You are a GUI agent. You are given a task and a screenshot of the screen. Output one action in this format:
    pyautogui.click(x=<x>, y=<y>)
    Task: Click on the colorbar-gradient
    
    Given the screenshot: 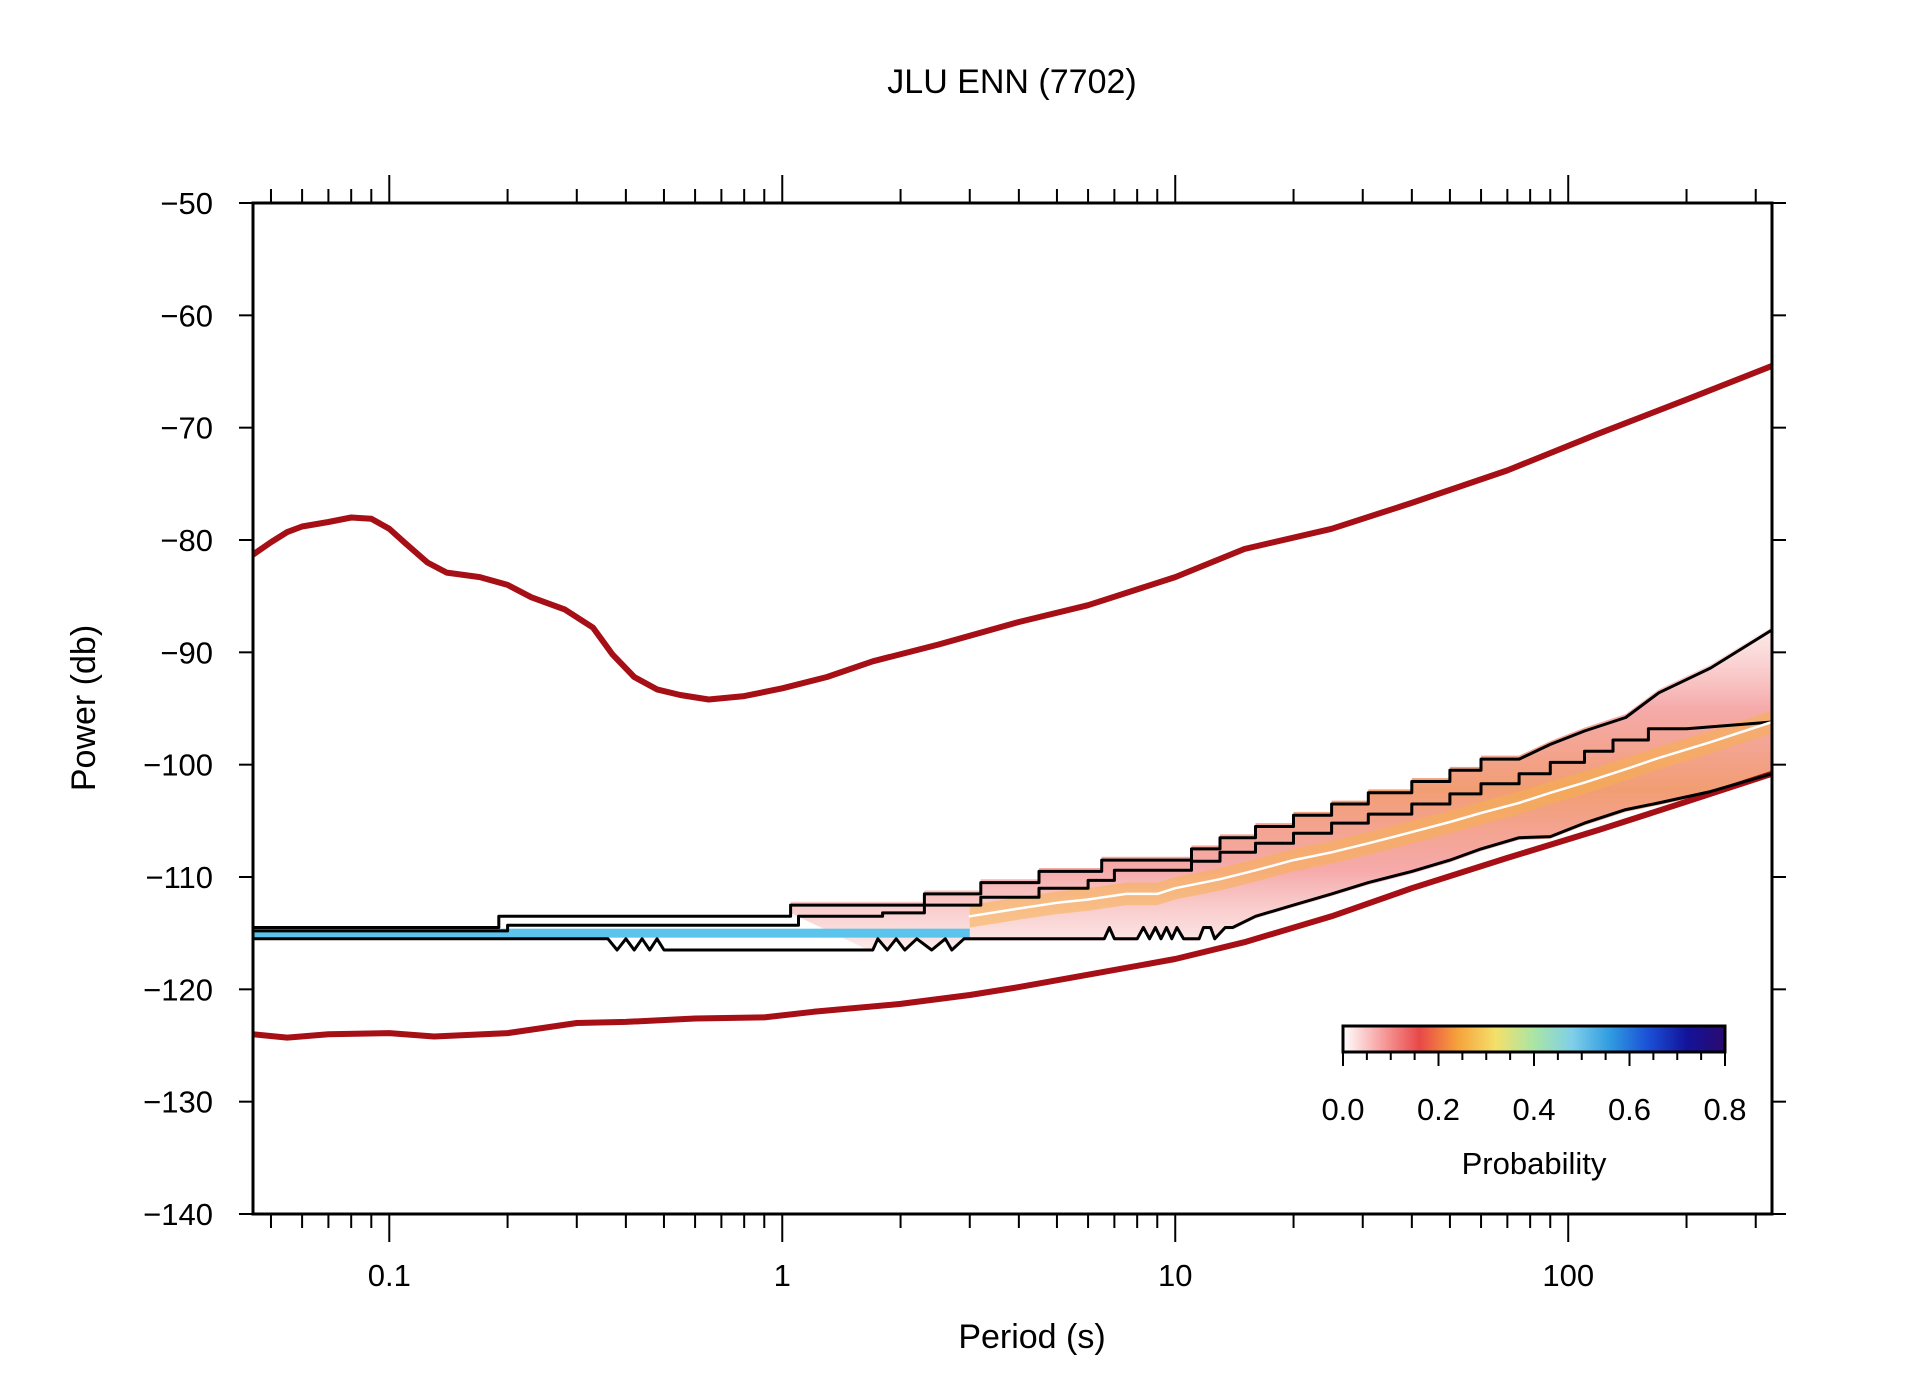 What is the action you would take?
    pyautogui.click(x=1534, y=1039)
    